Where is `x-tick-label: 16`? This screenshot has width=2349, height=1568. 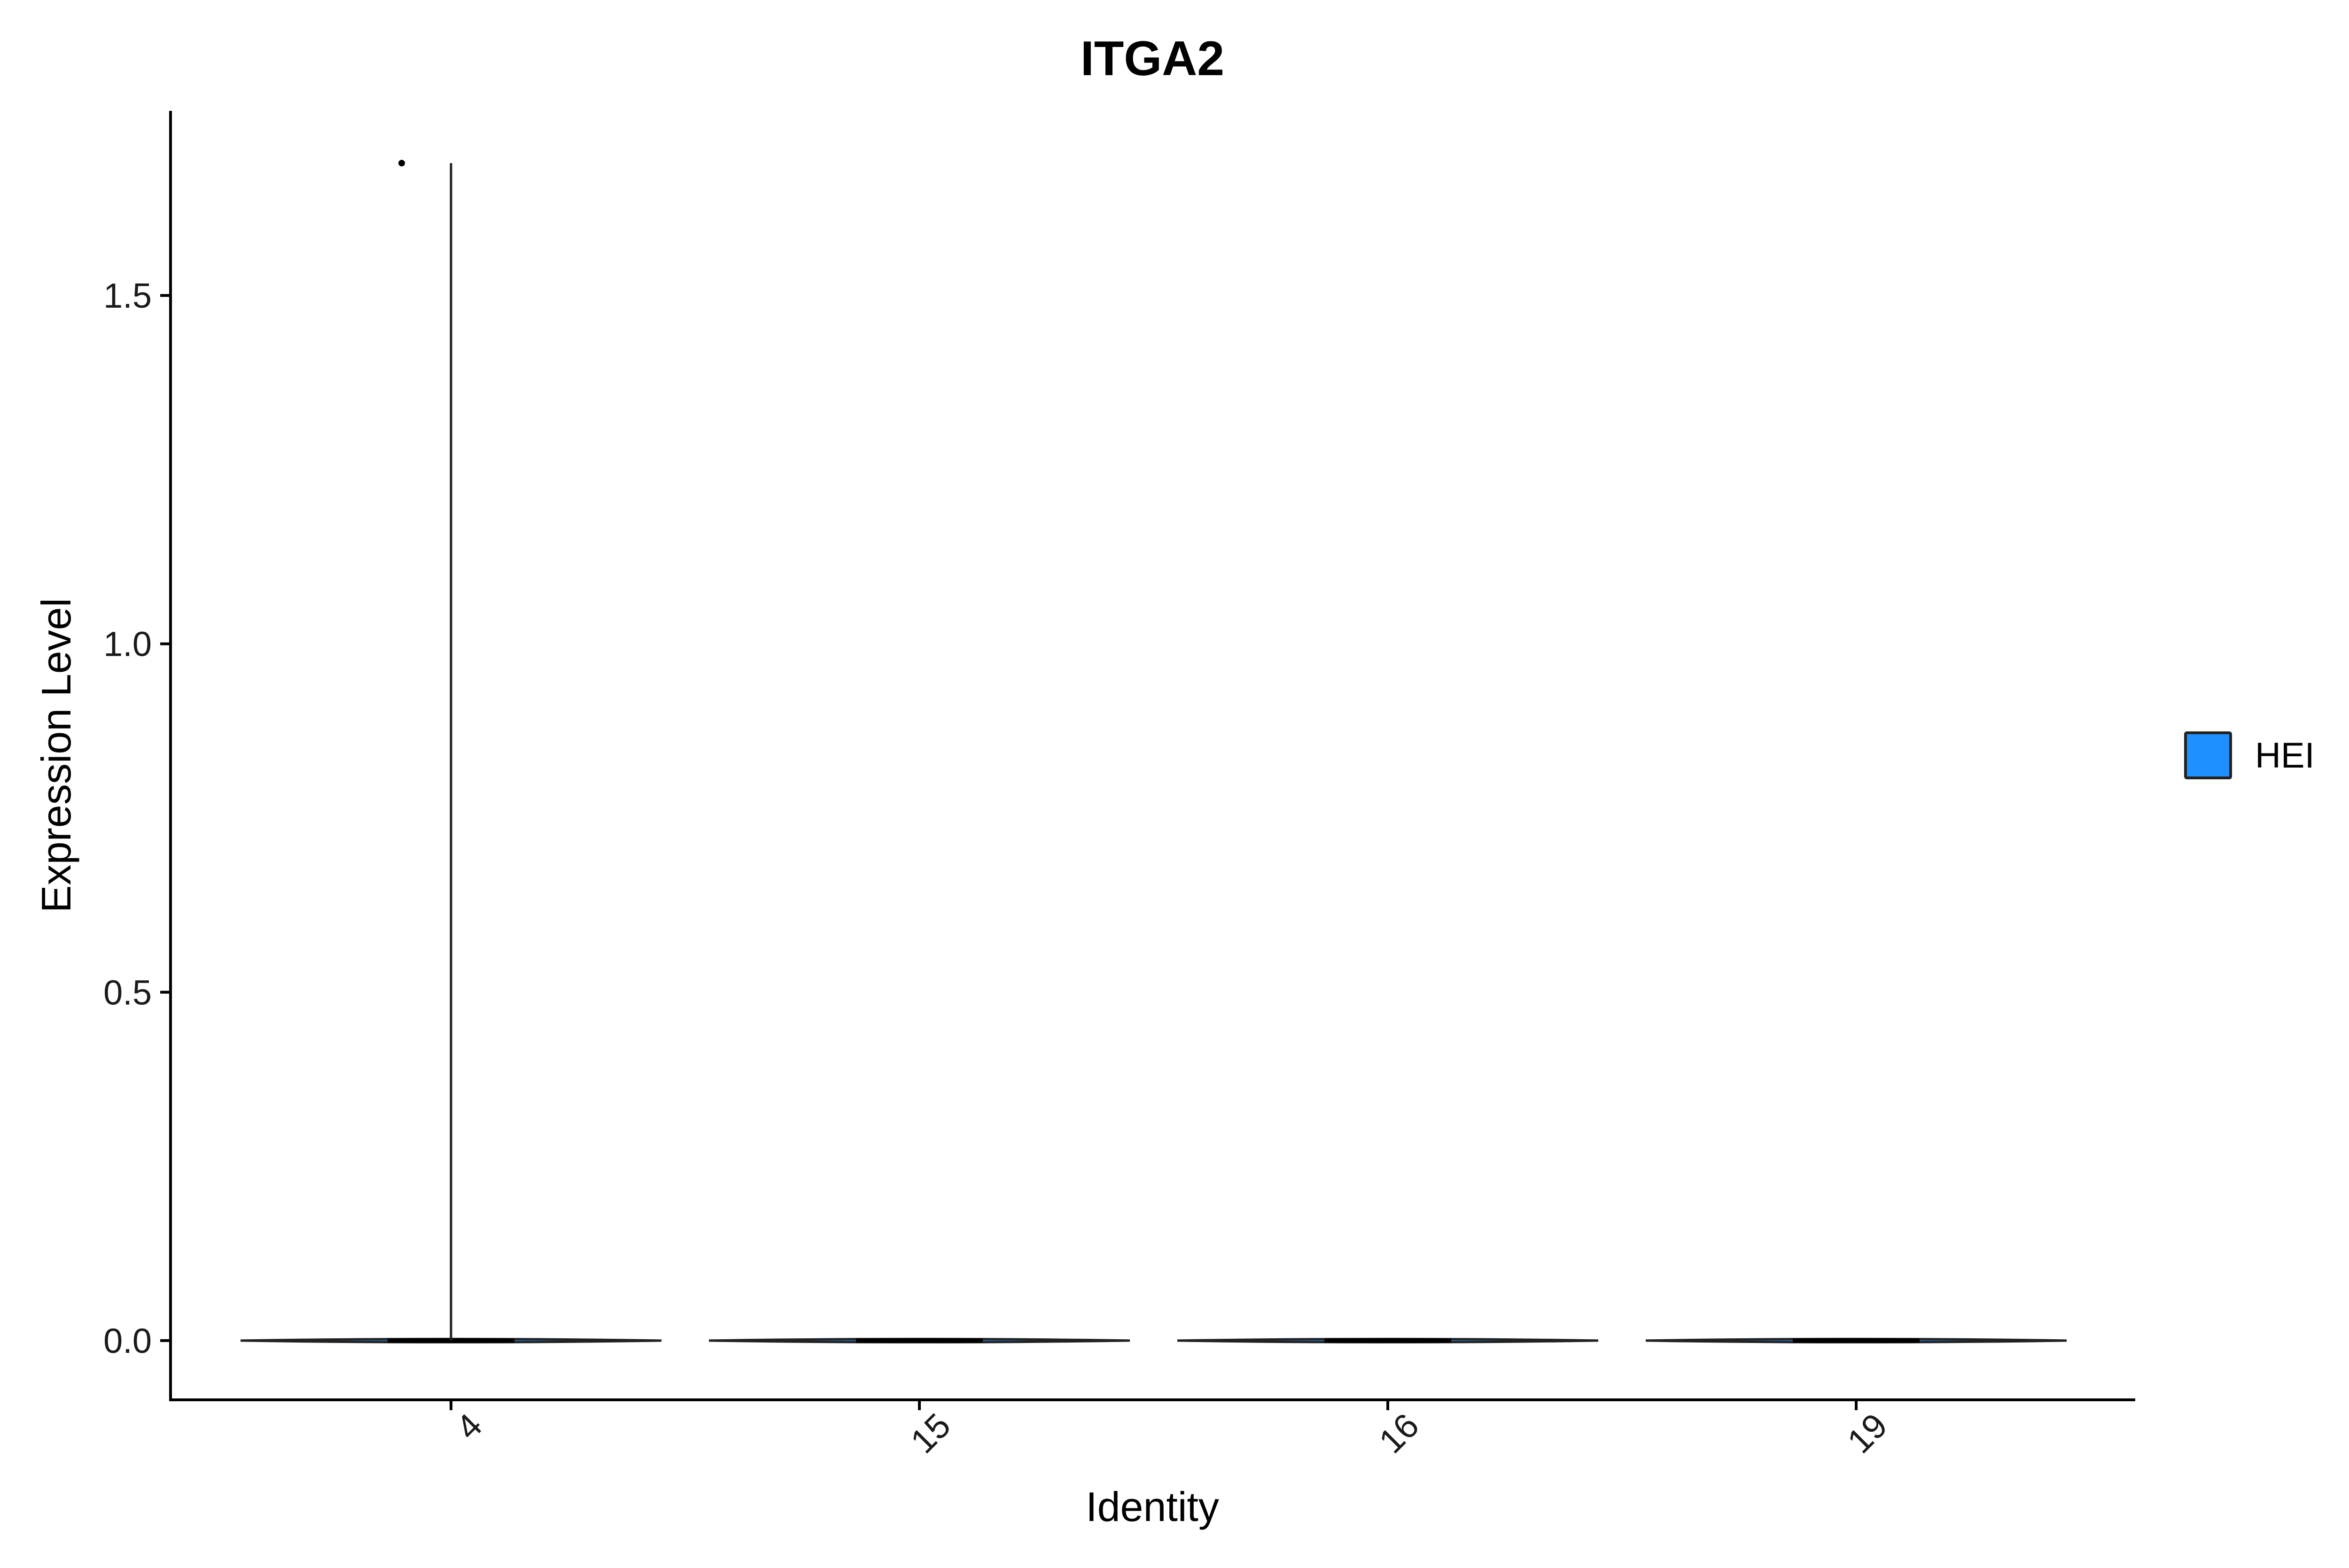
x-tick-label: 16 is located at coordinates (1398, 1433).